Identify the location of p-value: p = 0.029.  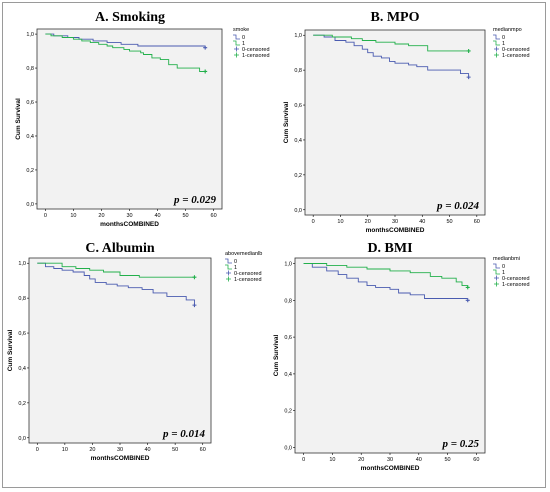
(195, 200).